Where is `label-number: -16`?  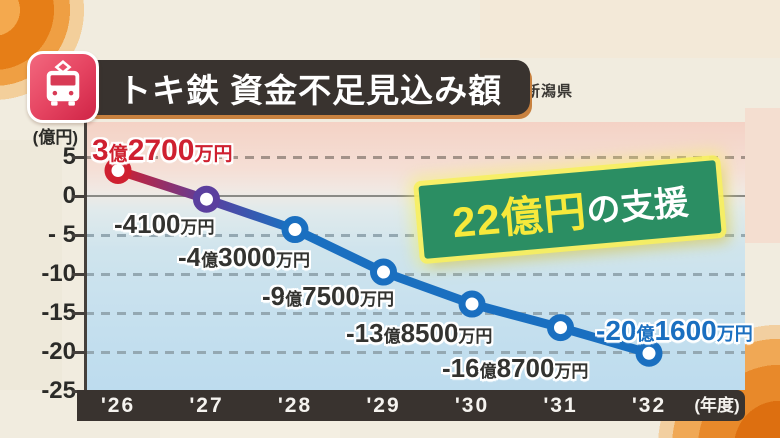
label-number: -16 is located at coordinates (461, 368).